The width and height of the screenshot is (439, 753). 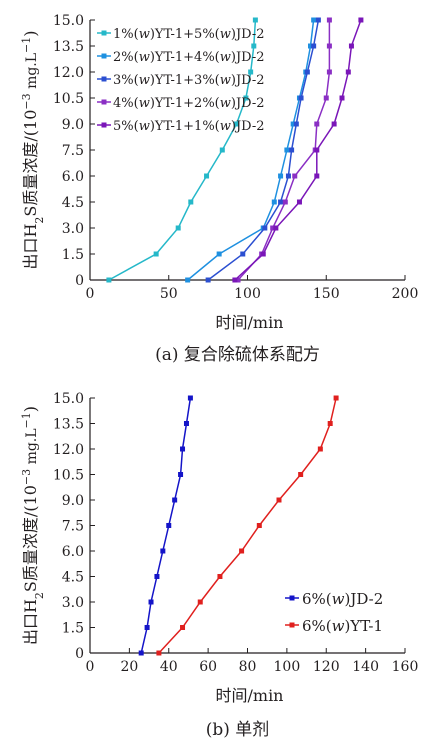 I want to click on chart-caption: (a) 复合除硫体系配方, so click(x=237, y=355).